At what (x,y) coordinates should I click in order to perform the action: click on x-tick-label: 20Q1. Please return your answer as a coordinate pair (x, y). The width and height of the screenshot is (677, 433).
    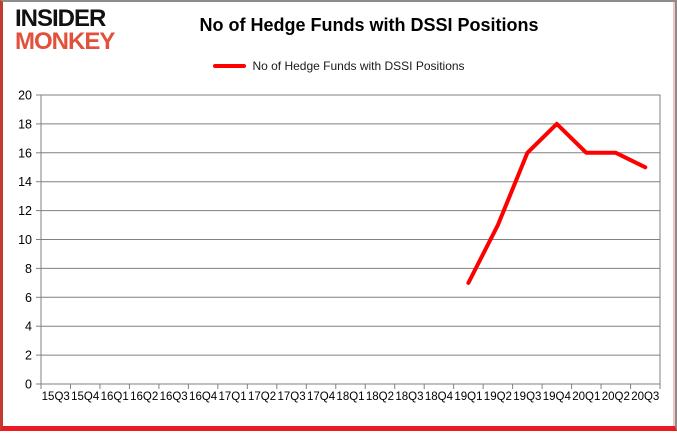
    Looking at the image, I should click on (586, 397).